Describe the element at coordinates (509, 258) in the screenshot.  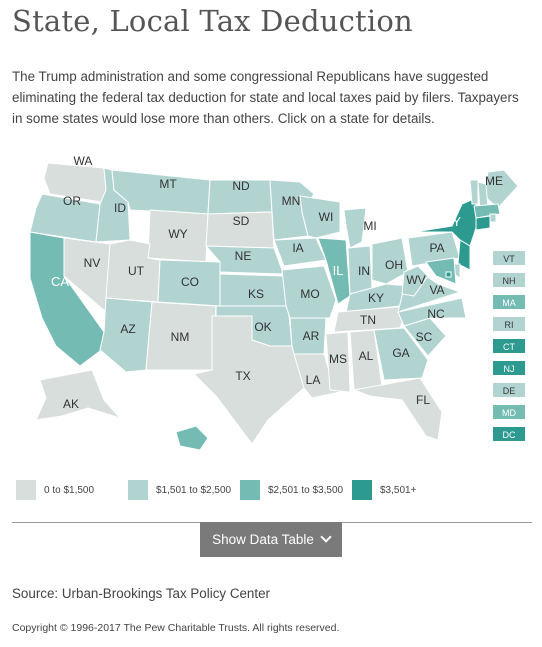
I see `side-label-vt: VT` at that location.